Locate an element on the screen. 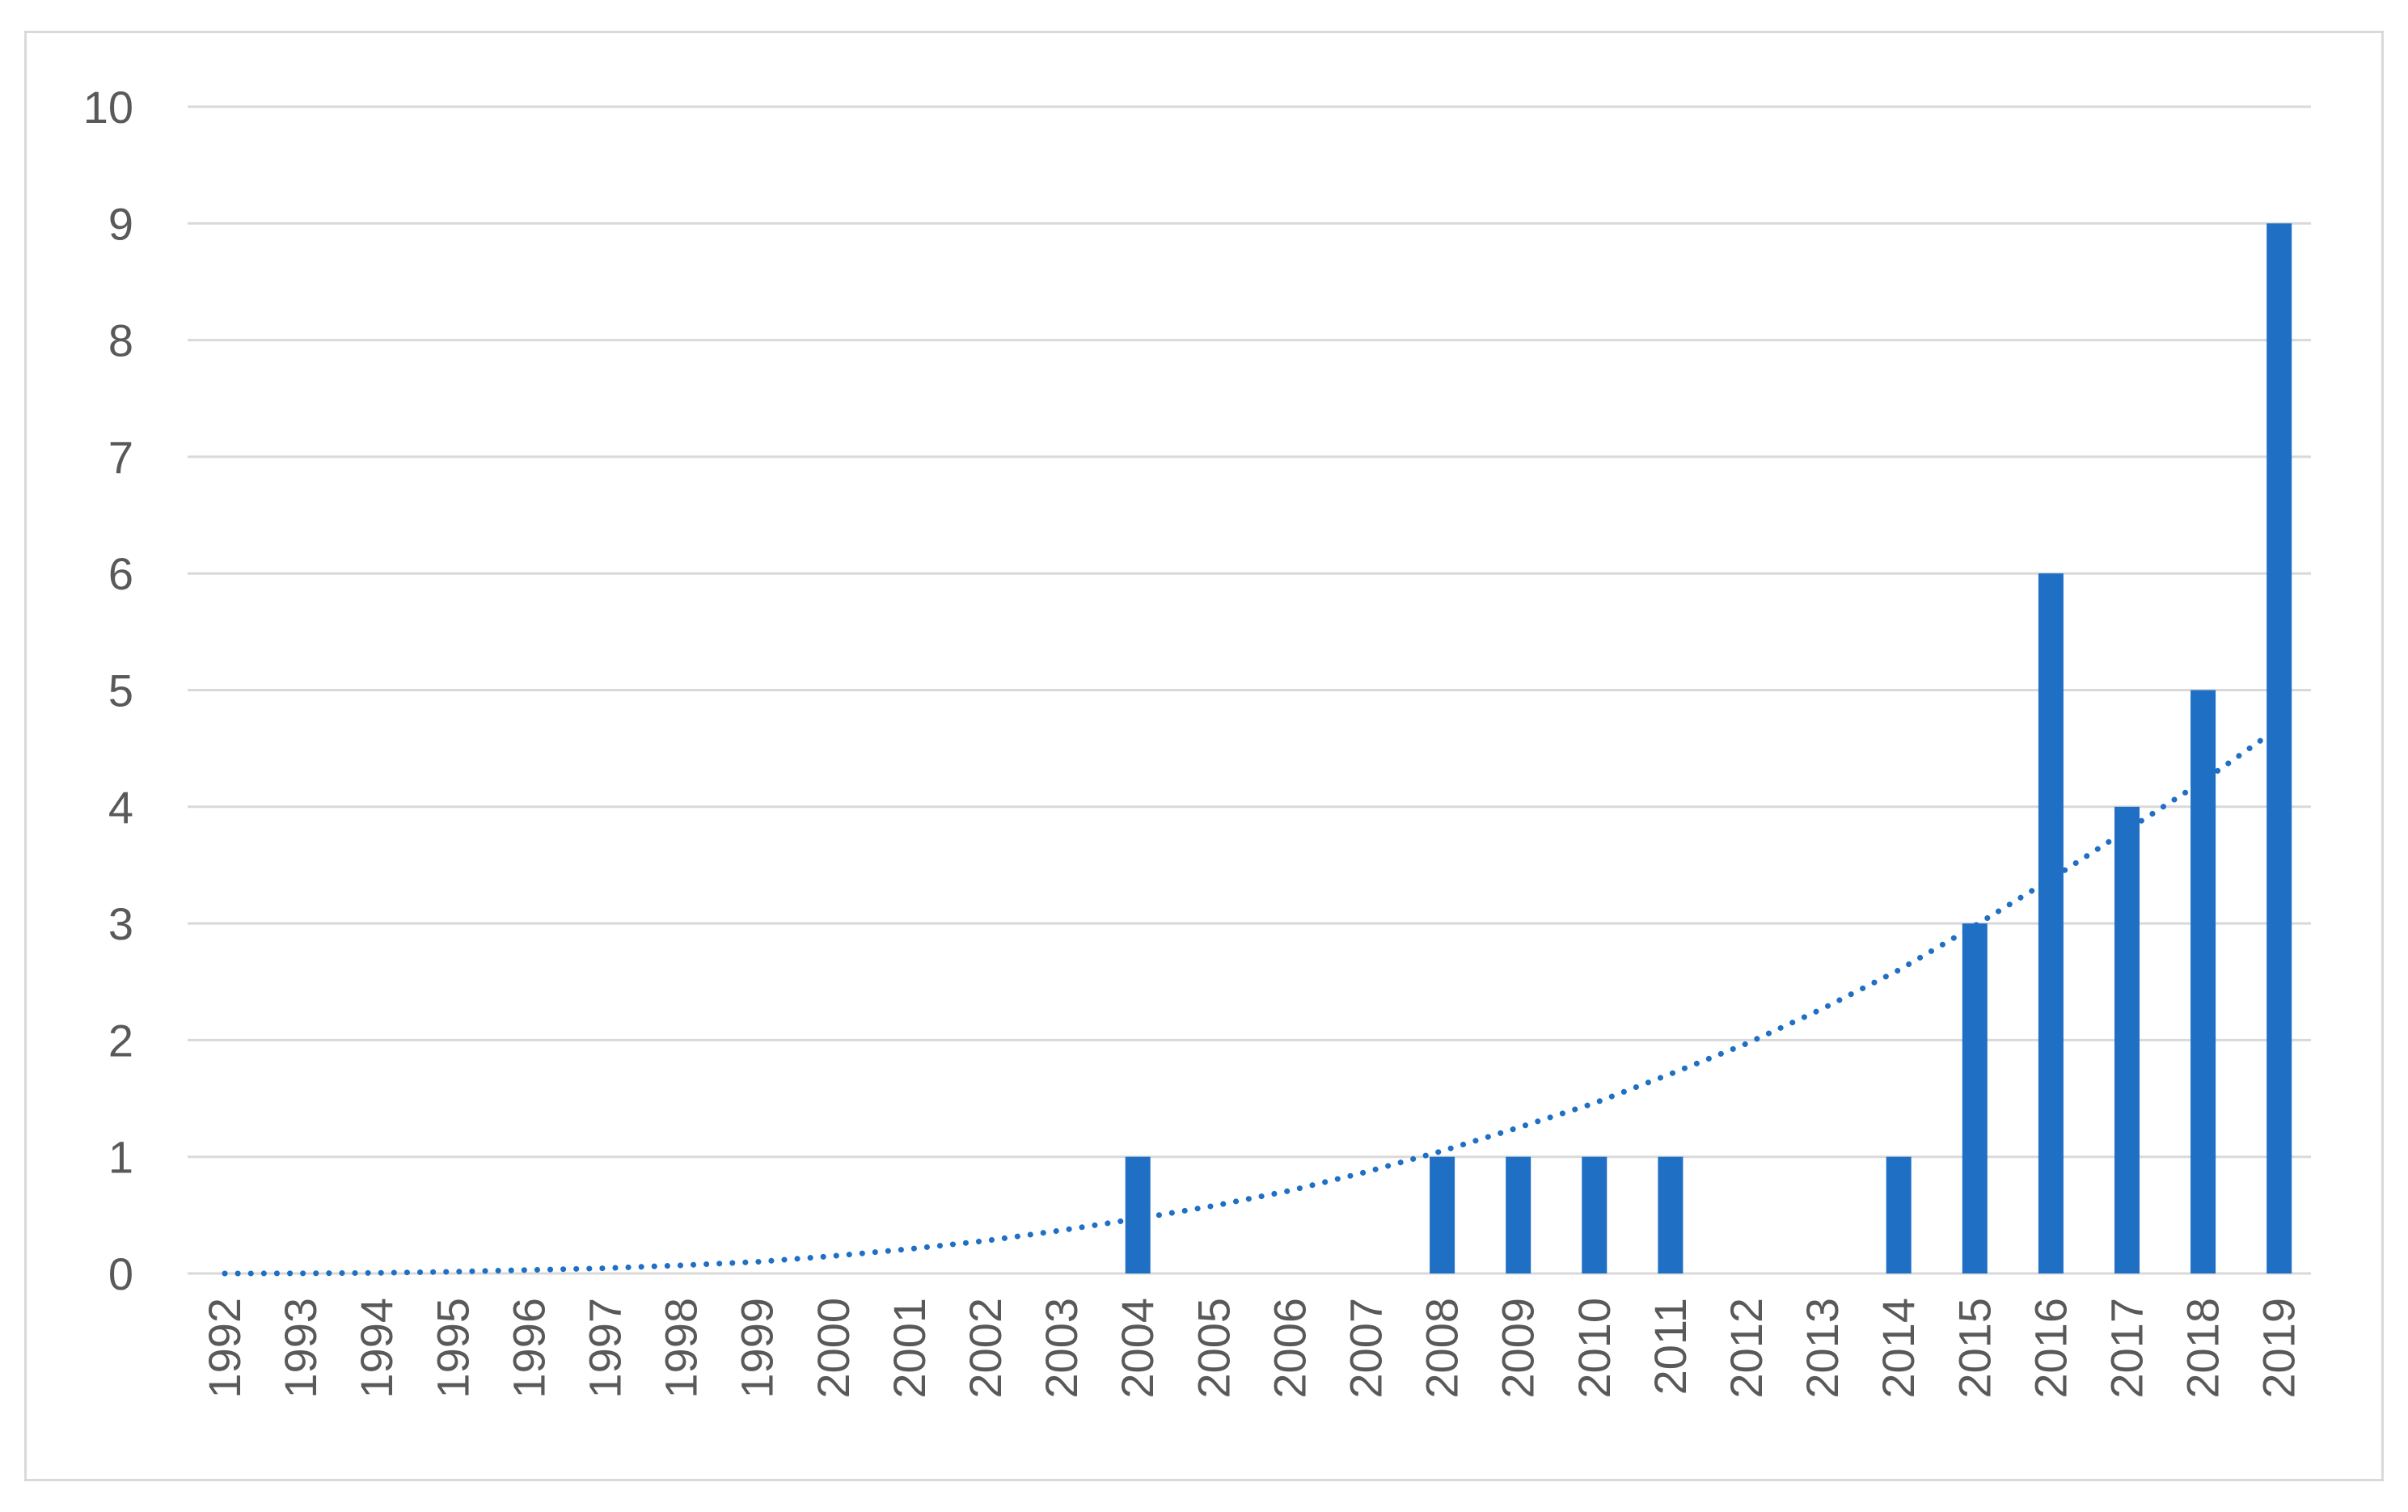  x-tick-label: 2001 is located at coordinates (910, 1348).